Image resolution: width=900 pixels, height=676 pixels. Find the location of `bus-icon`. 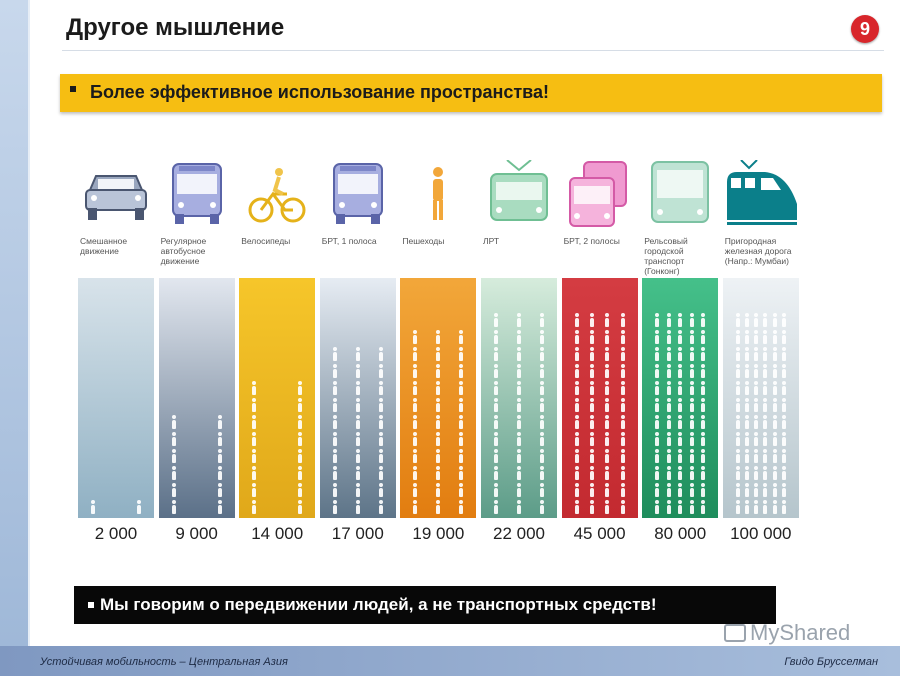

bus-icon is located at coordinates (197, 195).